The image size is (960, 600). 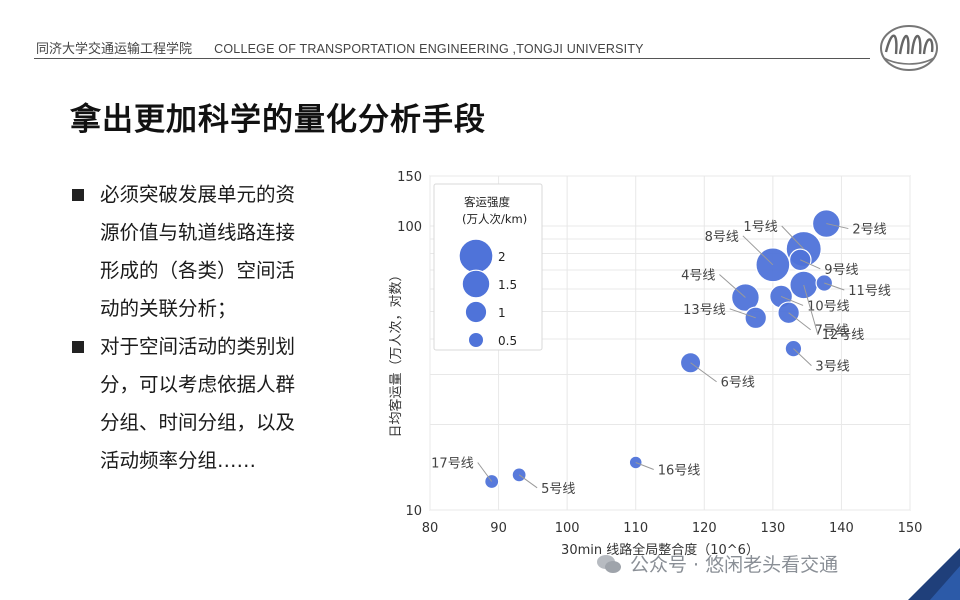 What do you see at coordinates (198, 346) in the screenshot?
I see `bullet-line: 对于空间活动的类别划` at bounding box center [198, 346].